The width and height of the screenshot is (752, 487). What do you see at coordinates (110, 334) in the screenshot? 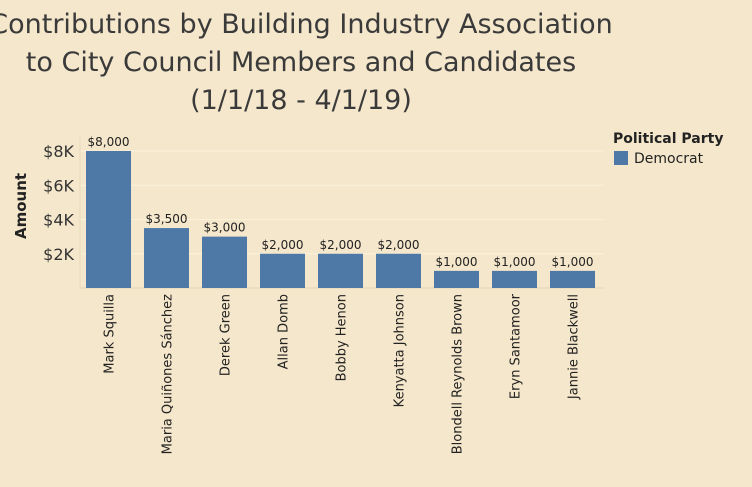
I see `x-tick-label-0: Mark Squilla` at bounding box center [110, 334].